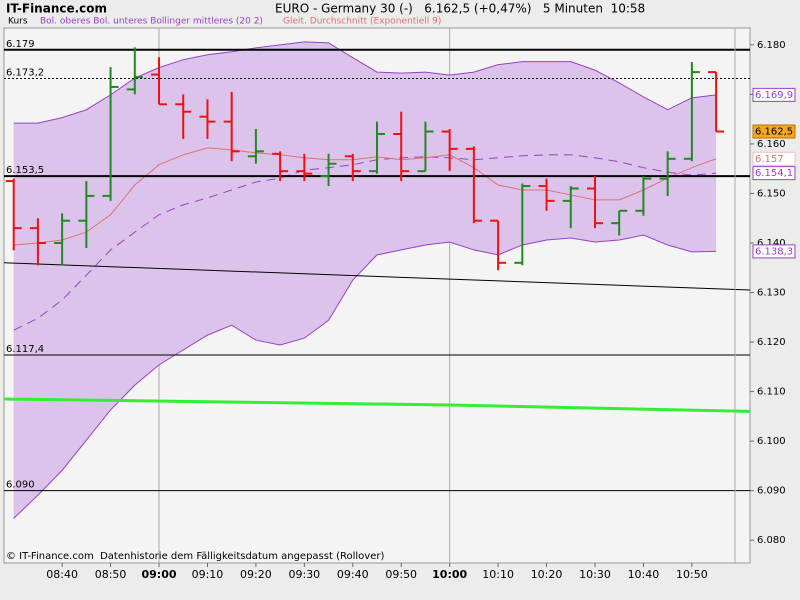 This screenshot has width=800, height=600. Describe the element at coordinates (18, 22) in the screenshot. I see `legend-entry: Kurs` at that location.